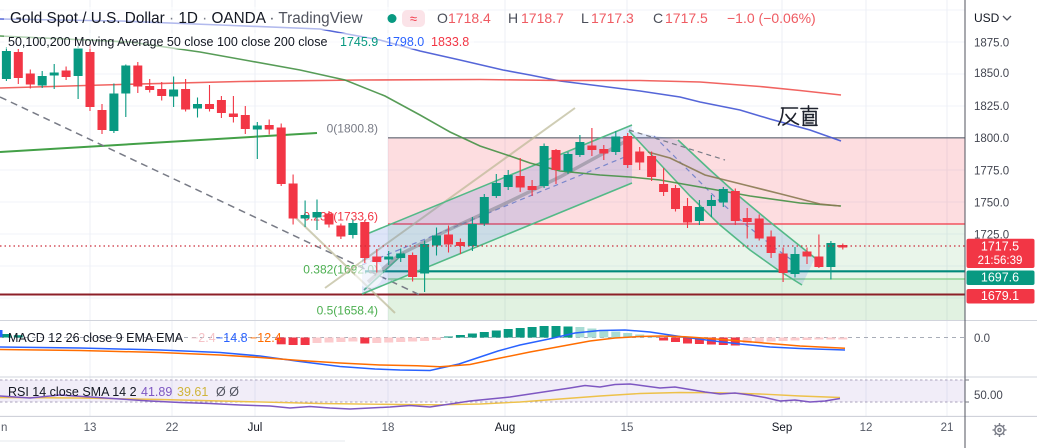 The width and height of the screenshot is (1037, 448). I want to click on svg-text: 0(1800.8), so click(352, 129).